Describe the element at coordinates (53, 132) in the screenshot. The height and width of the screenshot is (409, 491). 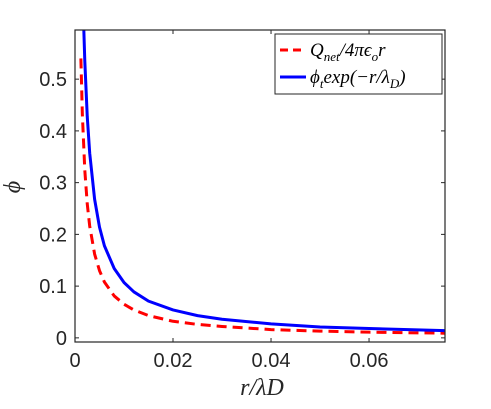
I see `y-tick-label: 0.4` at that location.